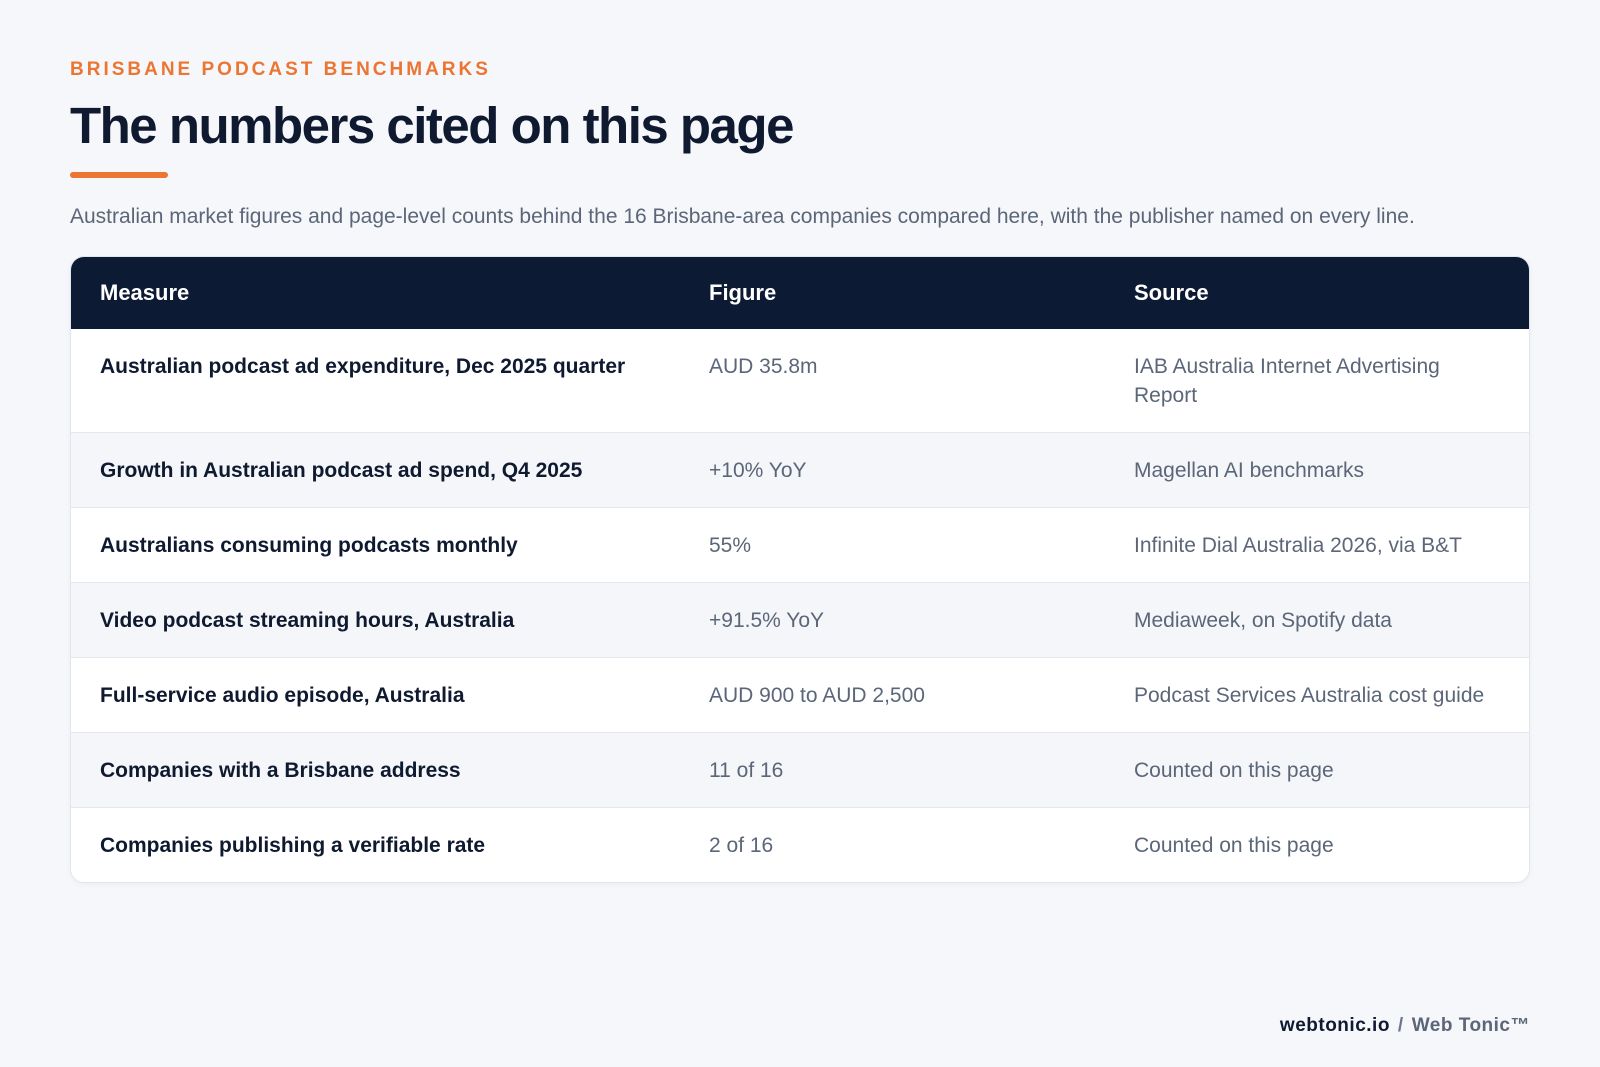  I want to click on figure-cell: 2 of 16, so click(741, 845).